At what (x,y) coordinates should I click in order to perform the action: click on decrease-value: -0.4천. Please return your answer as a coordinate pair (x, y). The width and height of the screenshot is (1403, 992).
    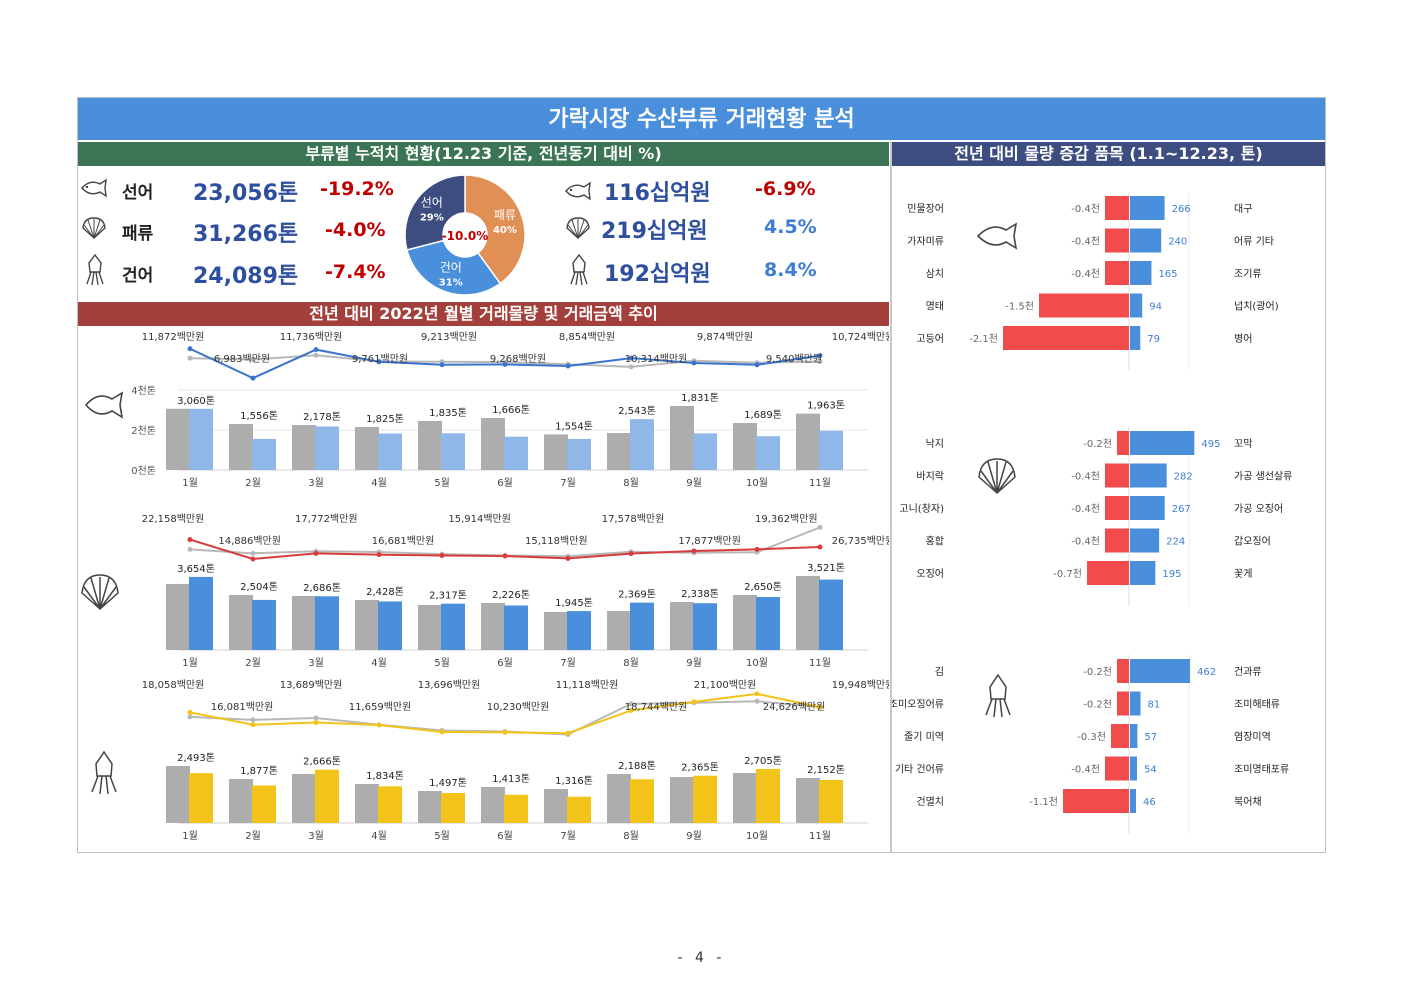
    Looking at the image, I should click on (1085, 477).